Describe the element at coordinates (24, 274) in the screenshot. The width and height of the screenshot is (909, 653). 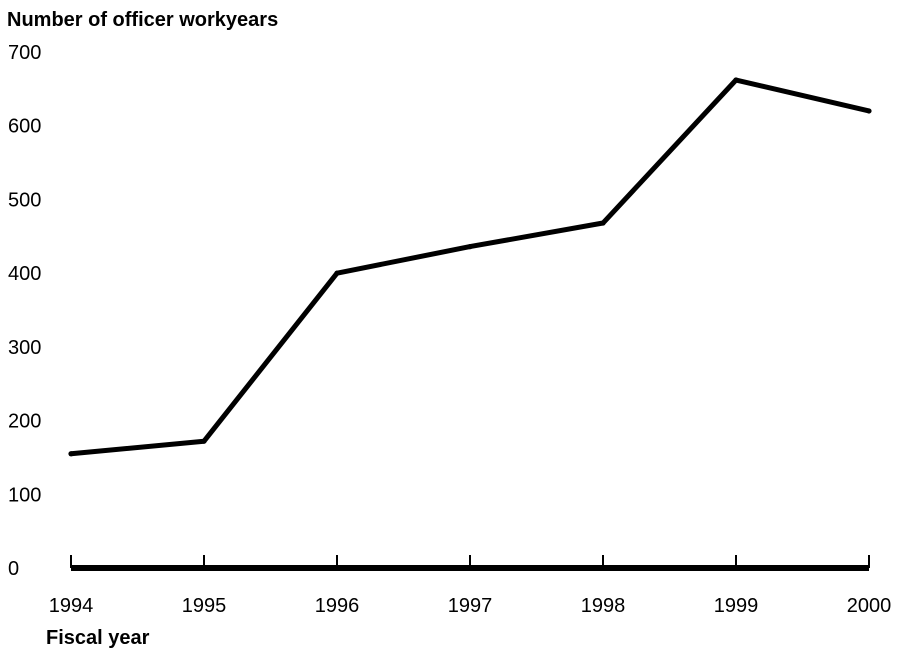
I see `y-tick-label: 400` at that location.